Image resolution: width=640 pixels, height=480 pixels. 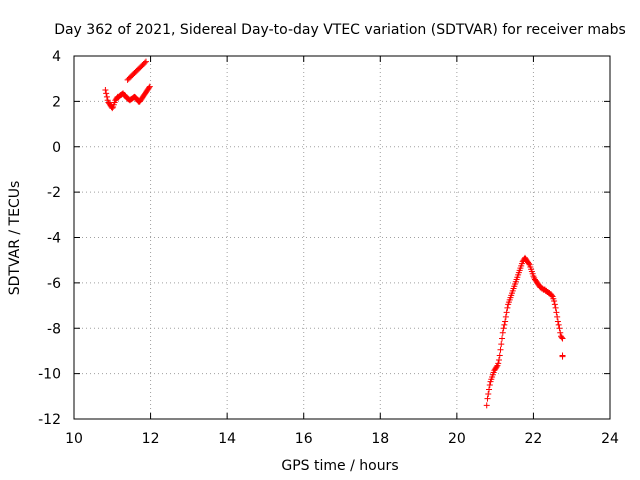 What do you see at coordinates (380, 439) in the screenshot?
I see `x-tick-label: 18` at bounding box center [380, 439].